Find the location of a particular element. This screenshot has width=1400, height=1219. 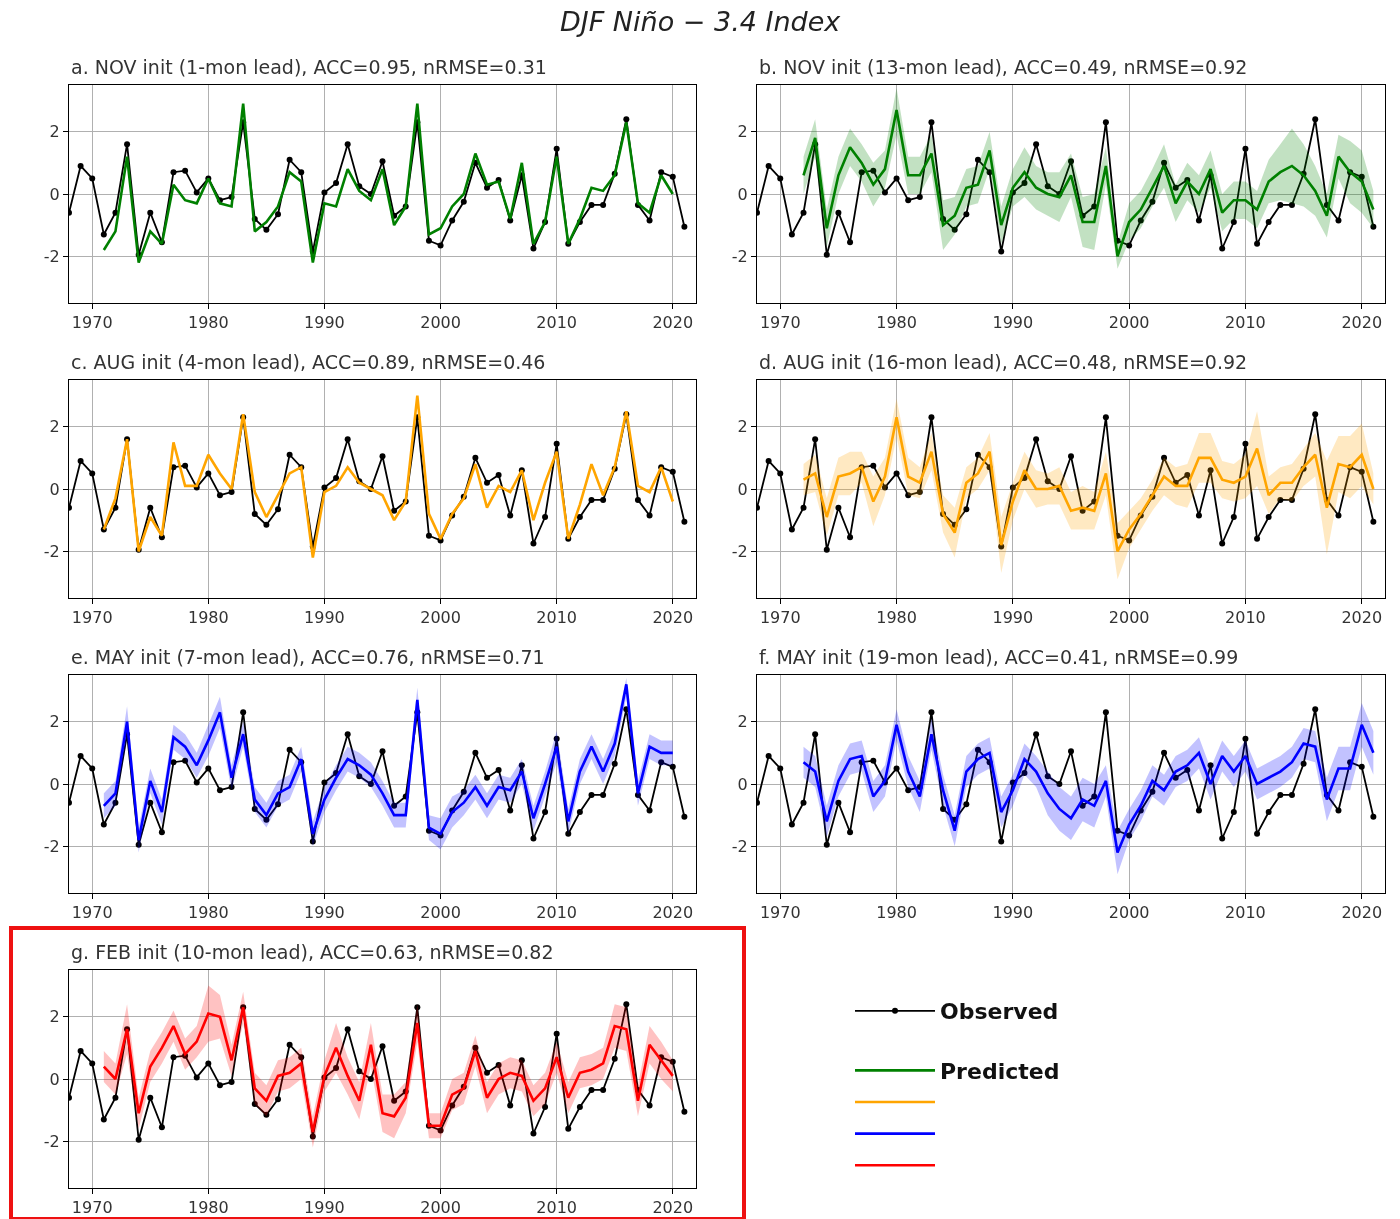

chart-title: c. AUG init (4-mon lead), ACC=0.89, nRMSE=0.46 is located at coordinates (308, 362).